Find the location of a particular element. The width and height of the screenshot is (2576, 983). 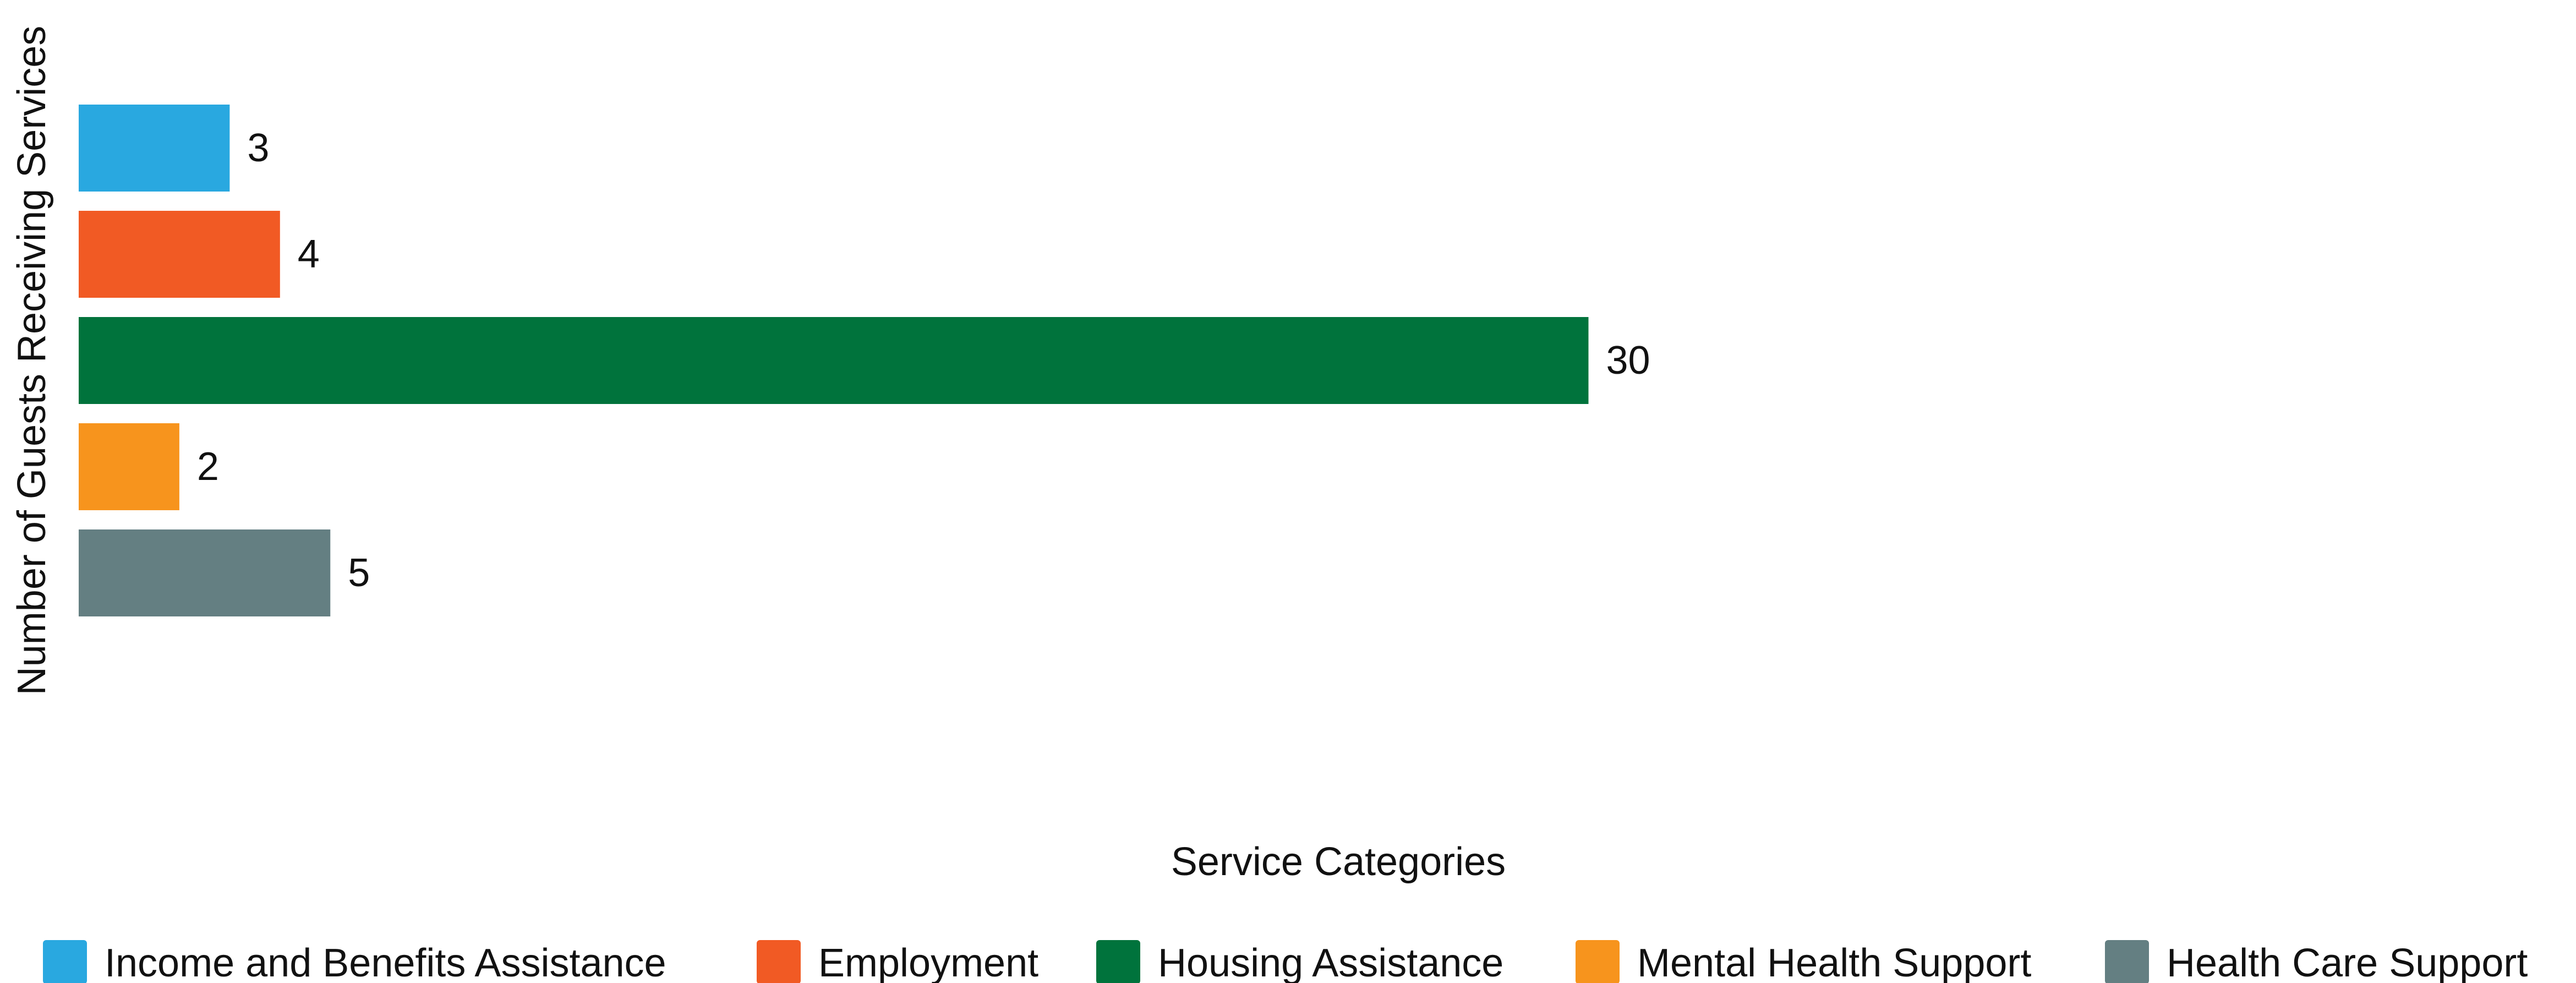

data-label-mental-health-support: 2 is located at coordinates (208, 467).